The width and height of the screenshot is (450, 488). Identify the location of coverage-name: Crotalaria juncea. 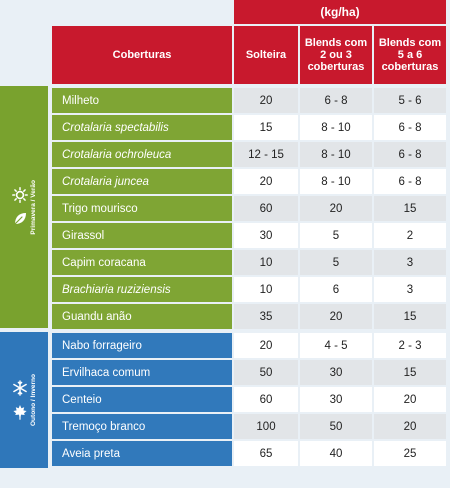
(142, 181).